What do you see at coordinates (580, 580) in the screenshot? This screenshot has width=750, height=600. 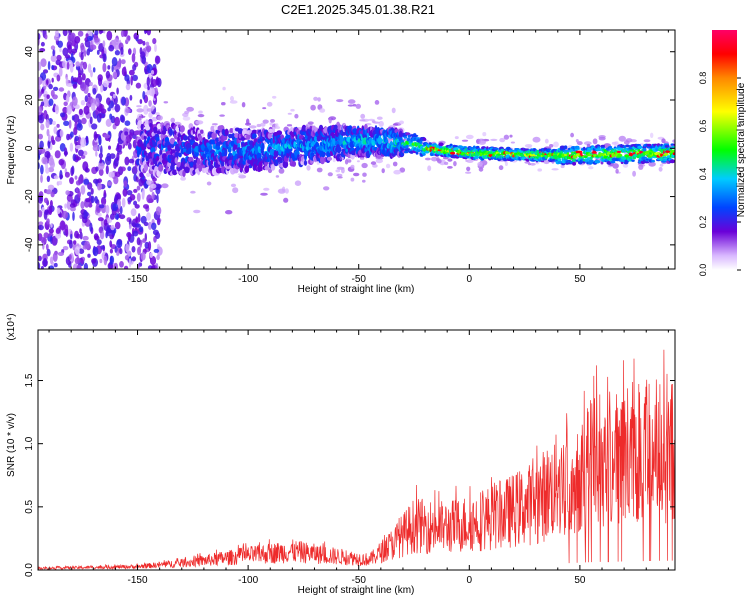 I see `x-tick-label: 50` at bounding box center [580, 580].